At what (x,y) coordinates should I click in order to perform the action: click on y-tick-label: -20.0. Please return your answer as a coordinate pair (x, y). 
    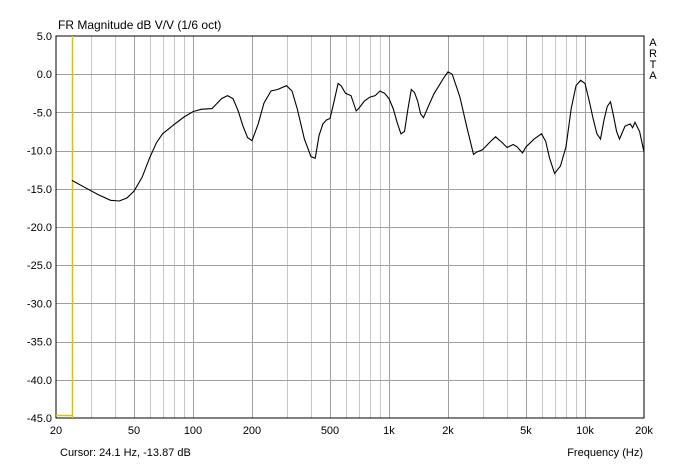
    Looking at the image, I should click on (39, 228).